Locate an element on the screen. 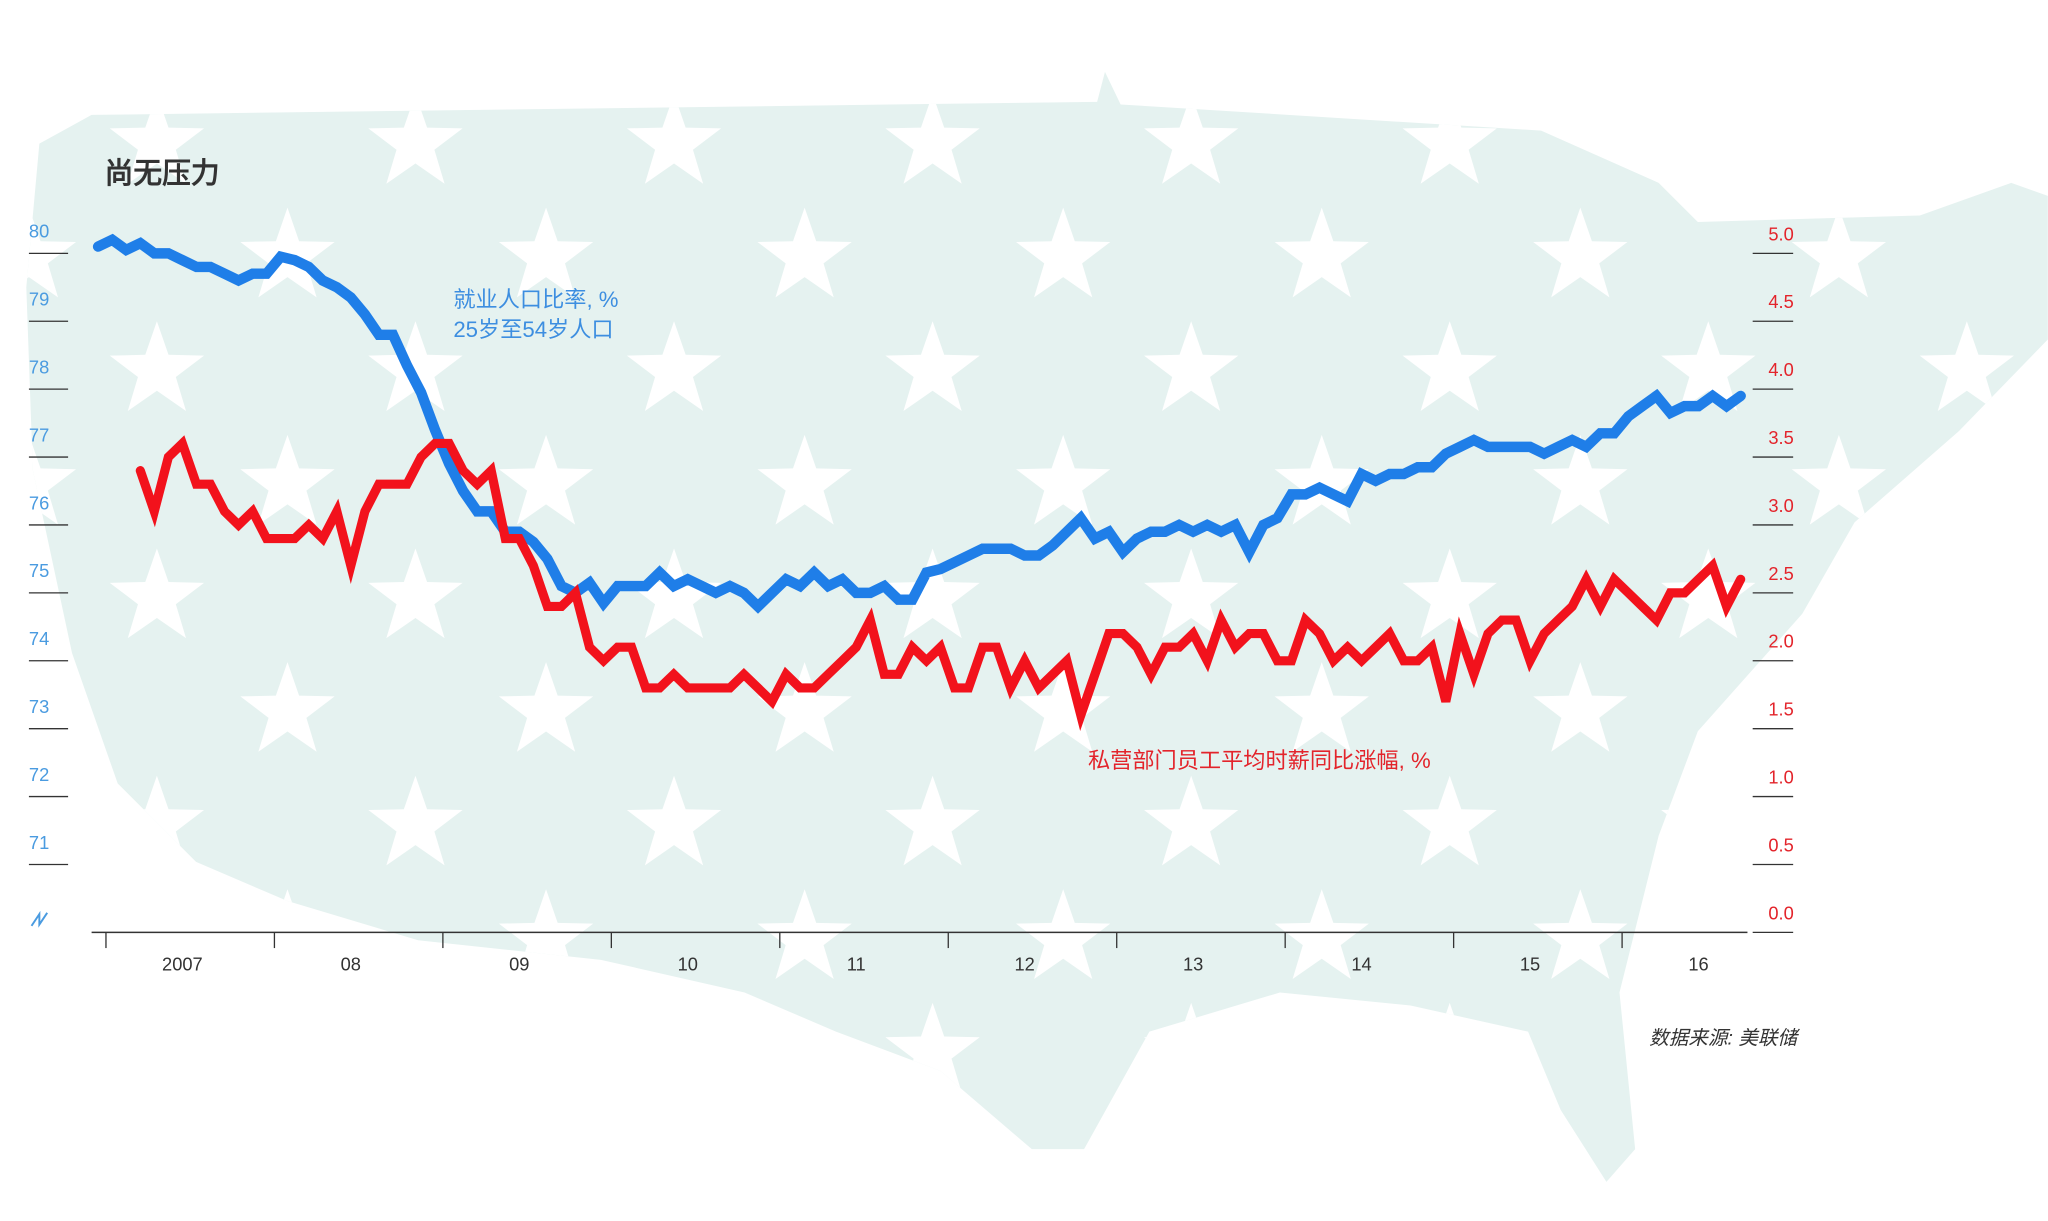 The width and height of the screenshot is (2048, 1221). y-tick-label: 73 is located at coordinates (39, 706).